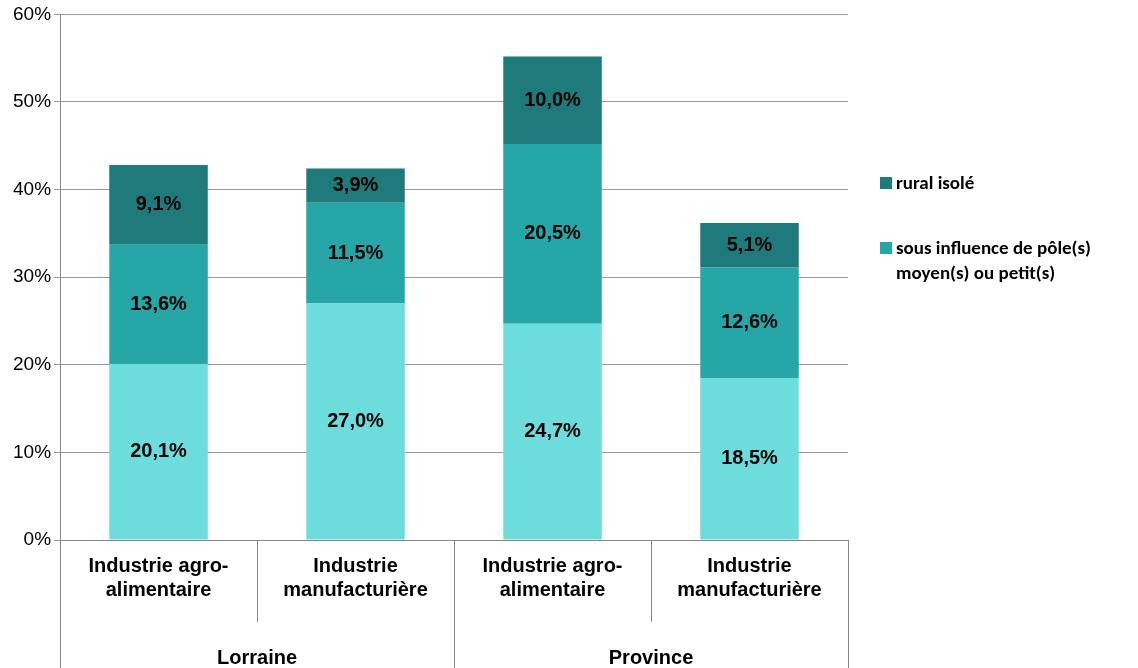  I want to click on data-label: 27,0%, so click(356, 420).